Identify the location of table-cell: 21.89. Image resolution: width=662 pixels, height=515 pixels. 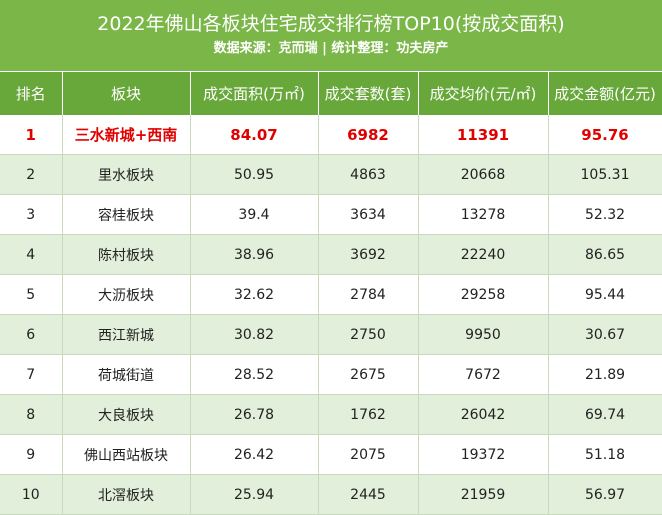
(605, 374).